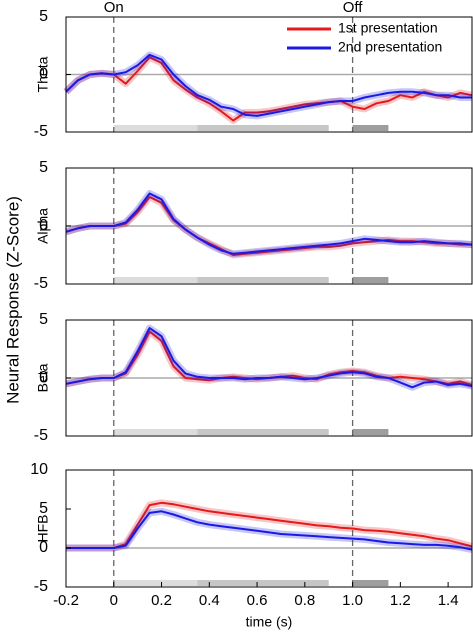  What do you see at coordinates (257, 600) in the screenshot?
I see `x-tick-label: 0.6` at bounding box center [257, 600].